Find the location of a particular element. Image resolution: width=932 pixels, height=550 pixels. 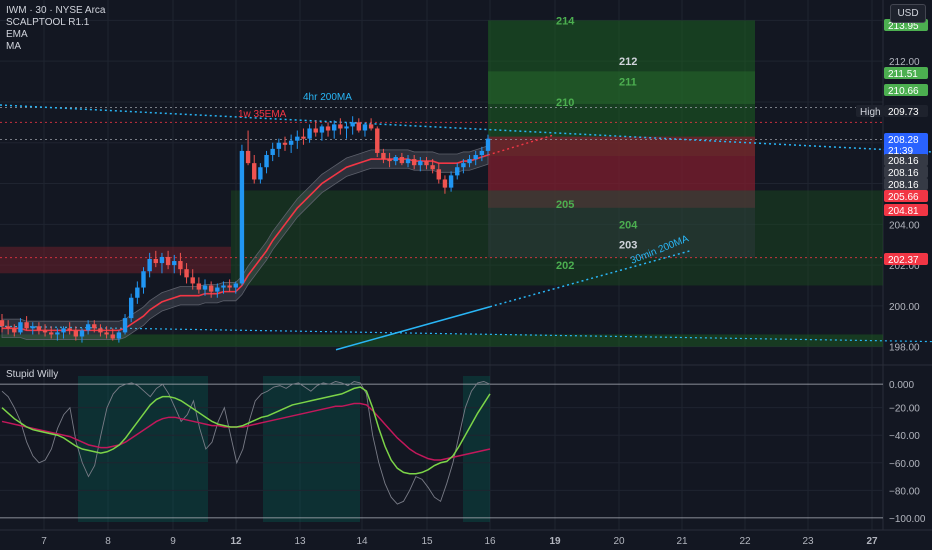

level-label: 210 is located at coordinates (565, 103).